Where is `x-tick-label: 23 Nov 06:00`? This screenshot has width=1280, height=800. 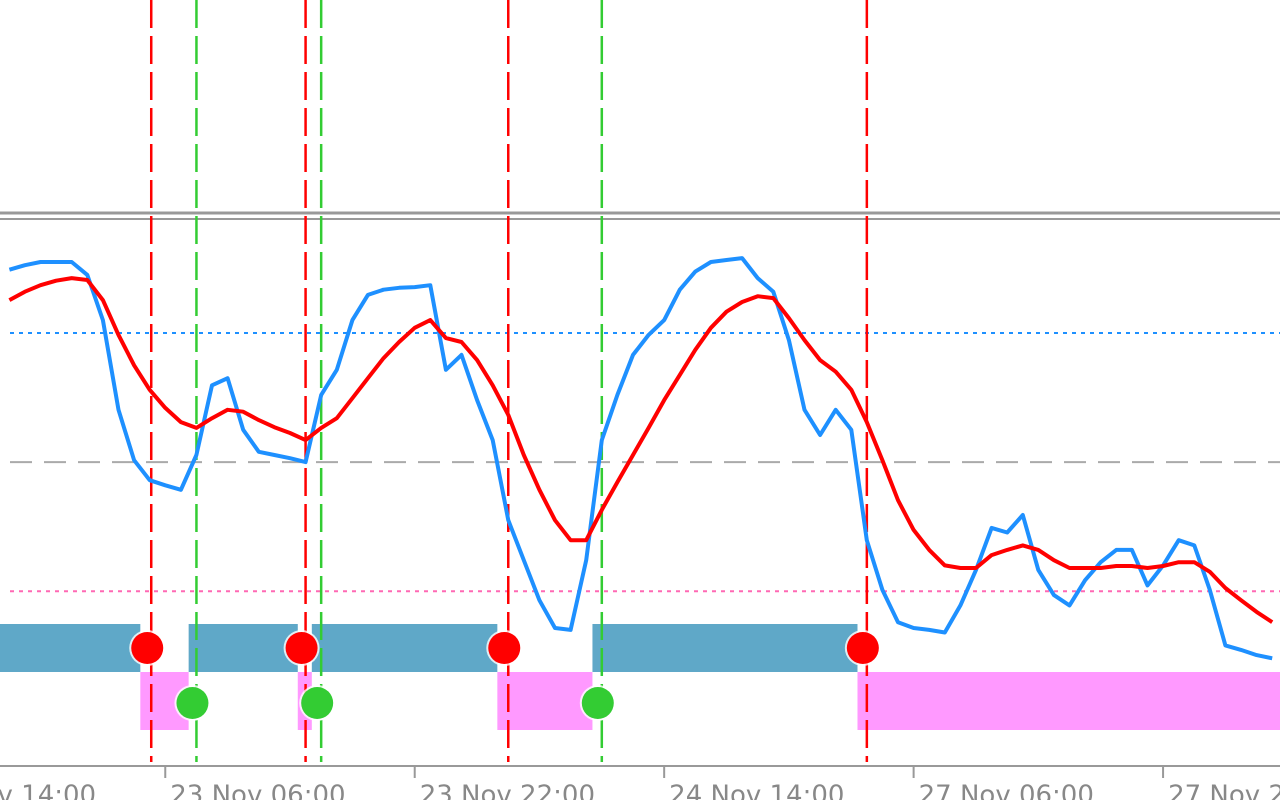
x-tick-label: 23 Nov 06:00 is located at coordinates (257, 790).